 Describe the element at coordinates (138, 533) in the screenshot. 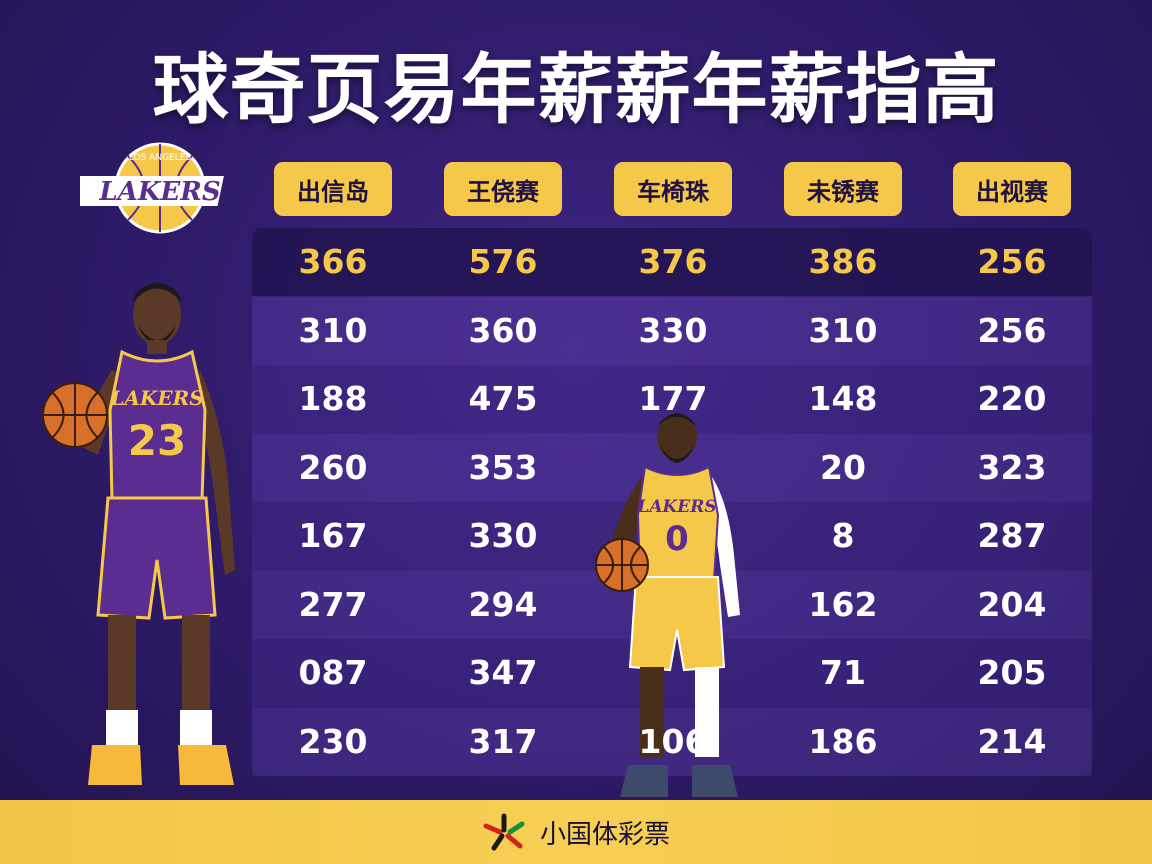

I see `player-left: LAKERS 23` at that location.